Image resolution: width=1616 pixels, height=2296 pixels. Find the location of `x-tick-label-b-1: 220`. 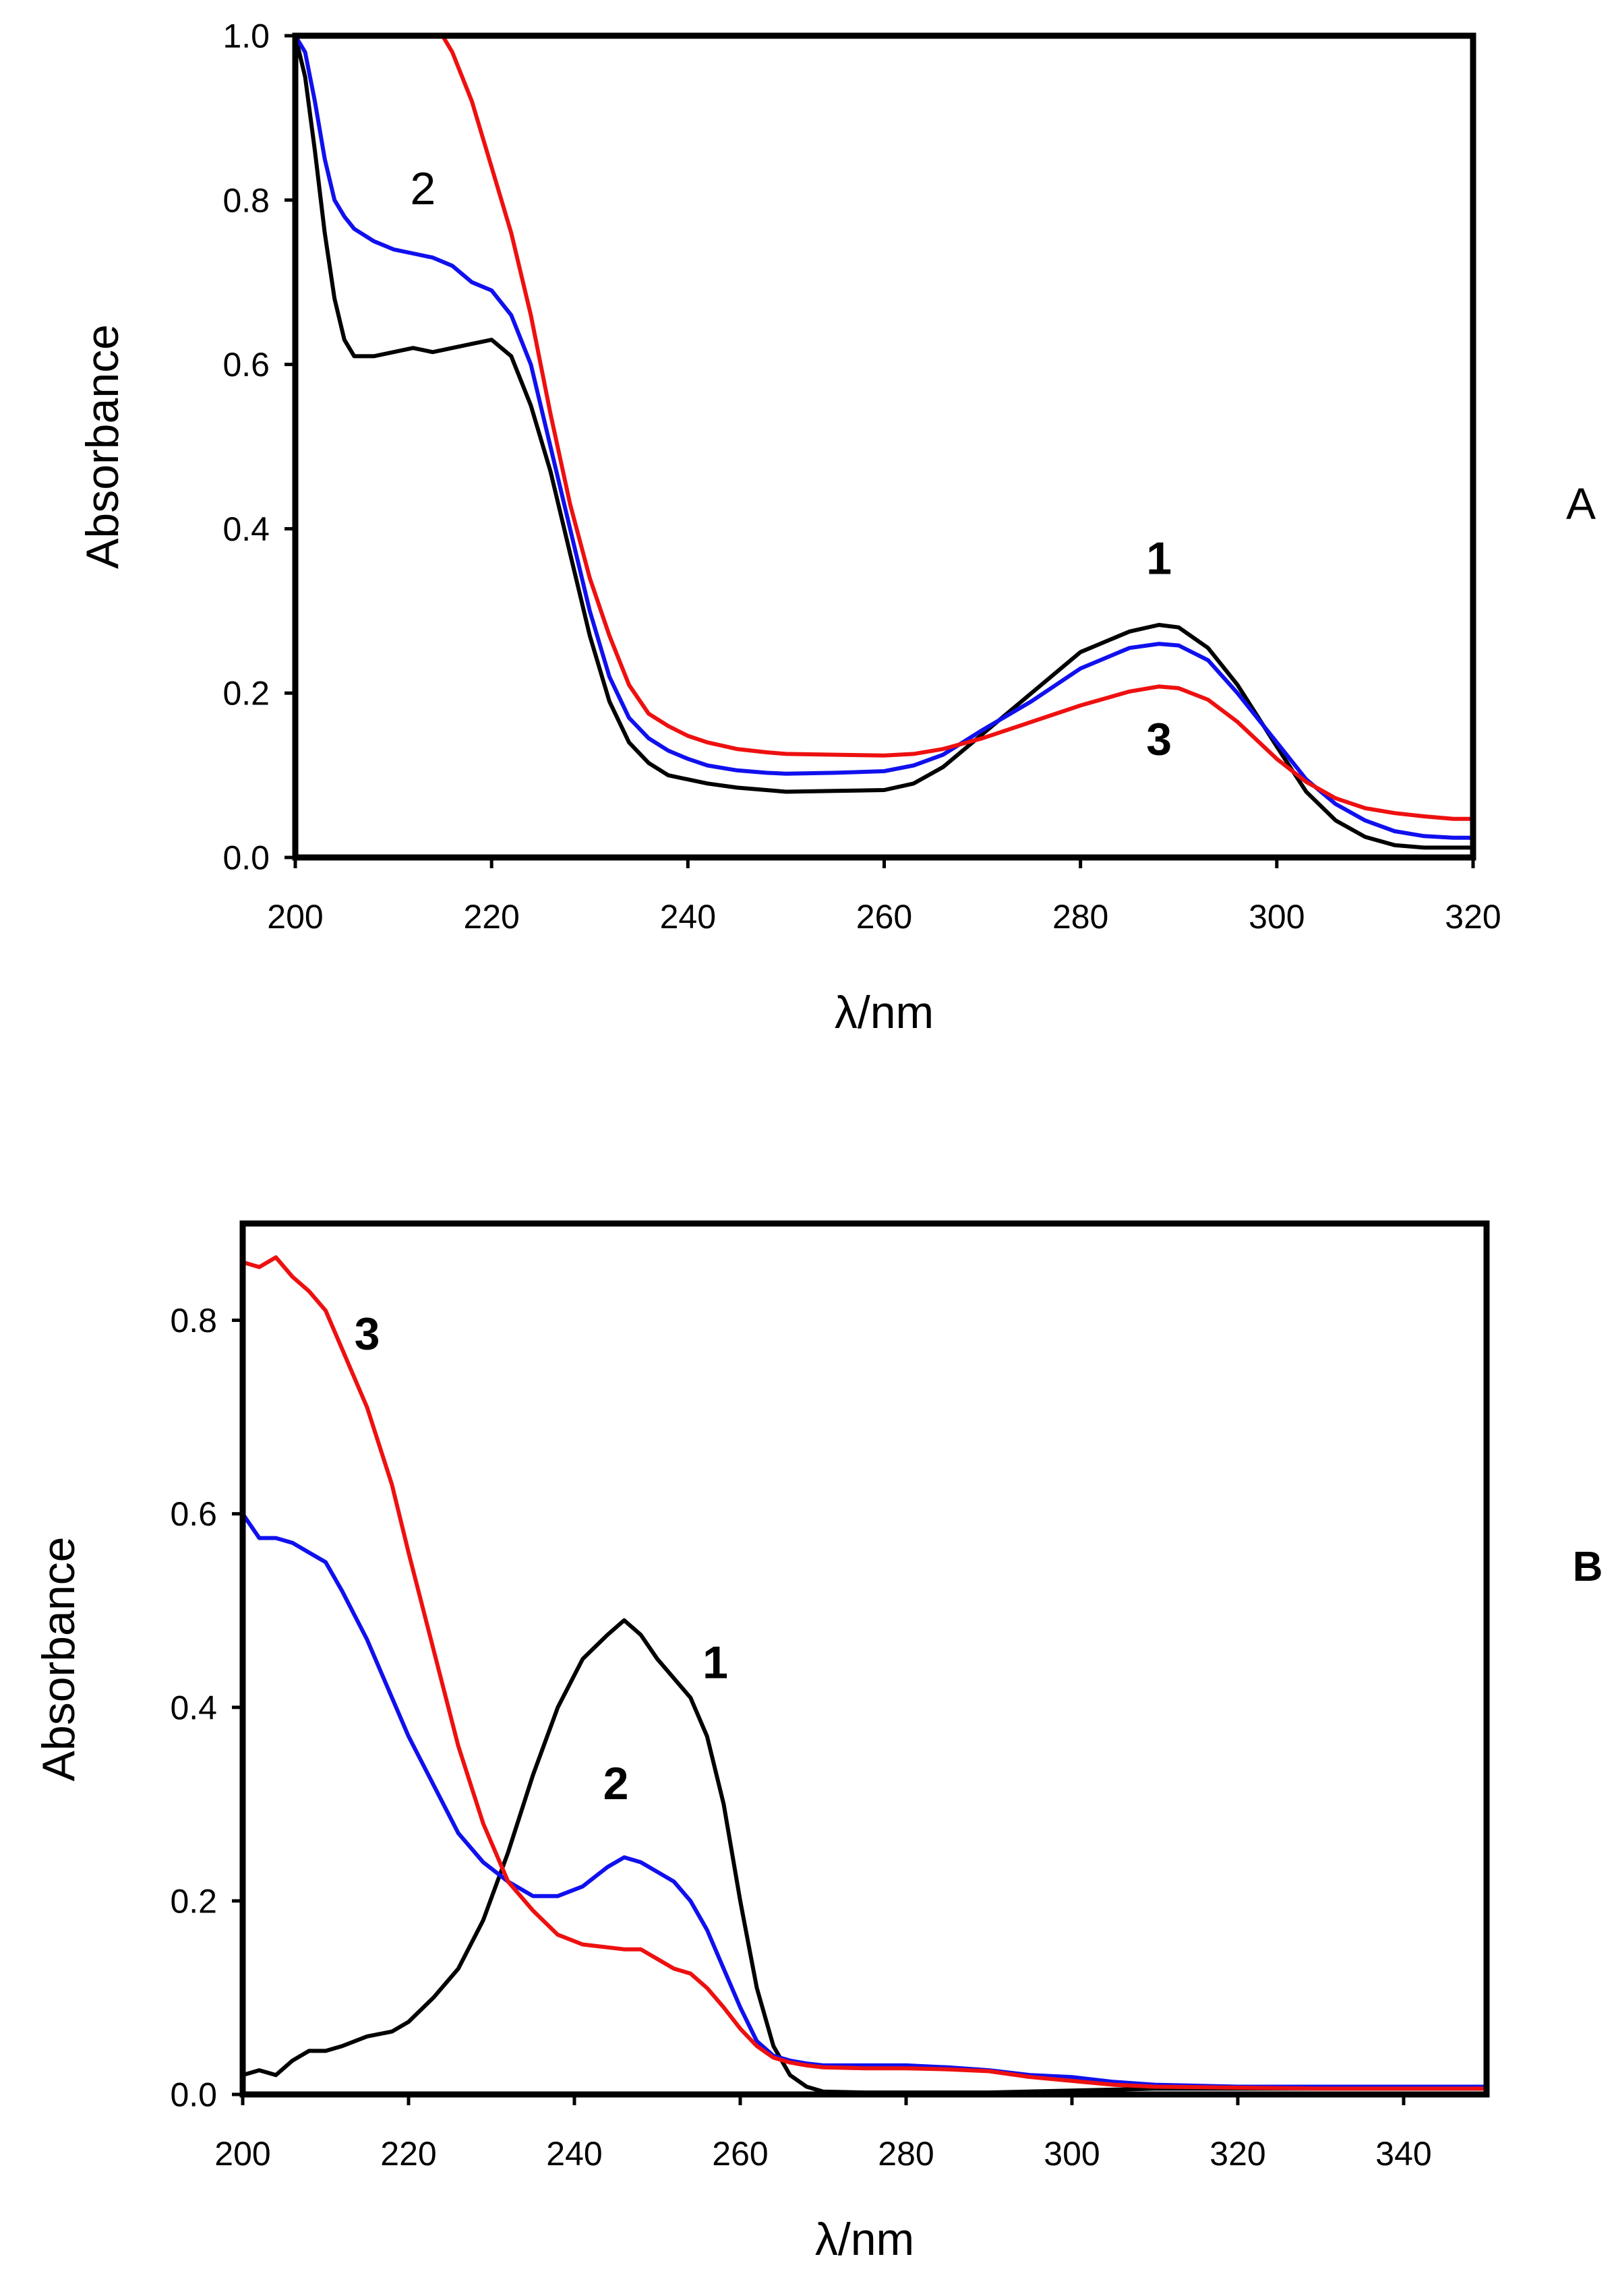

x-tick-label-b-1: 220 is located at coordinates (408, 2154).